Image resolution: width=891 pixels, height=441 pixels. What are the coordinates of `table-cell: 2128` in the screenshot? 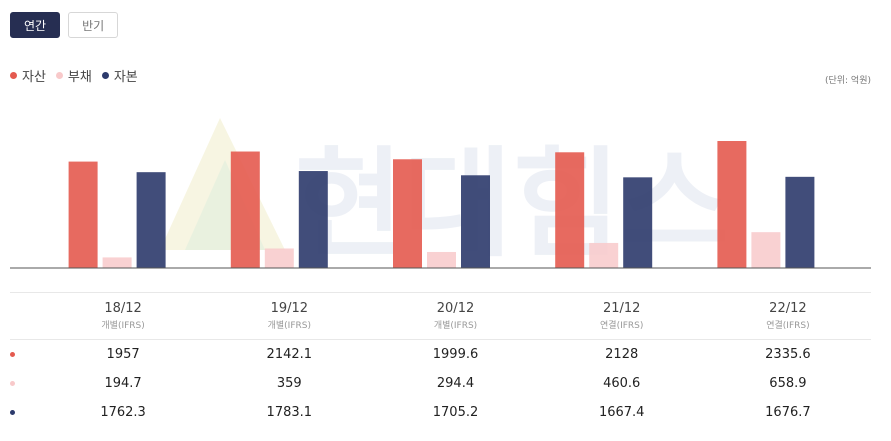 It's located at (622, 354).